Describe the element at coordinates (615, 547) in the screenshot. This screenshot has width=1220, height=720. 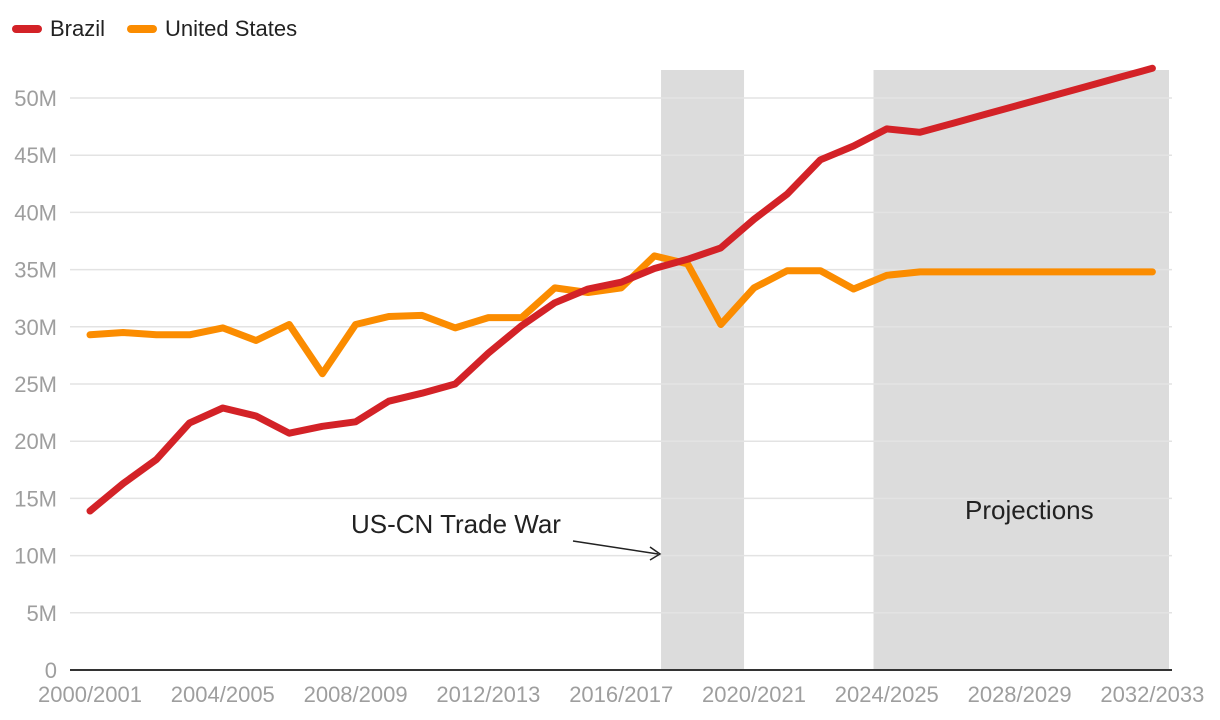
I see `trade-war-arrow-shaft` at that location.